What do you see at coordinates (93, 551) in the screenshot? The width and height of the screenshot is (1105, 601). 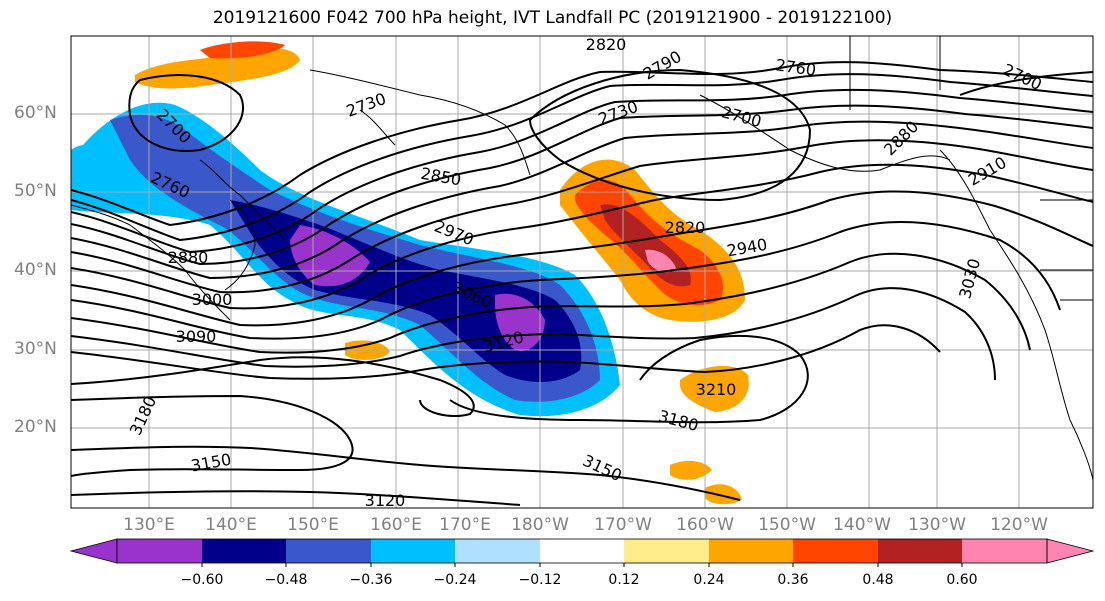 I see `colorbar-lower-extension` at bounding box center [93, 551].